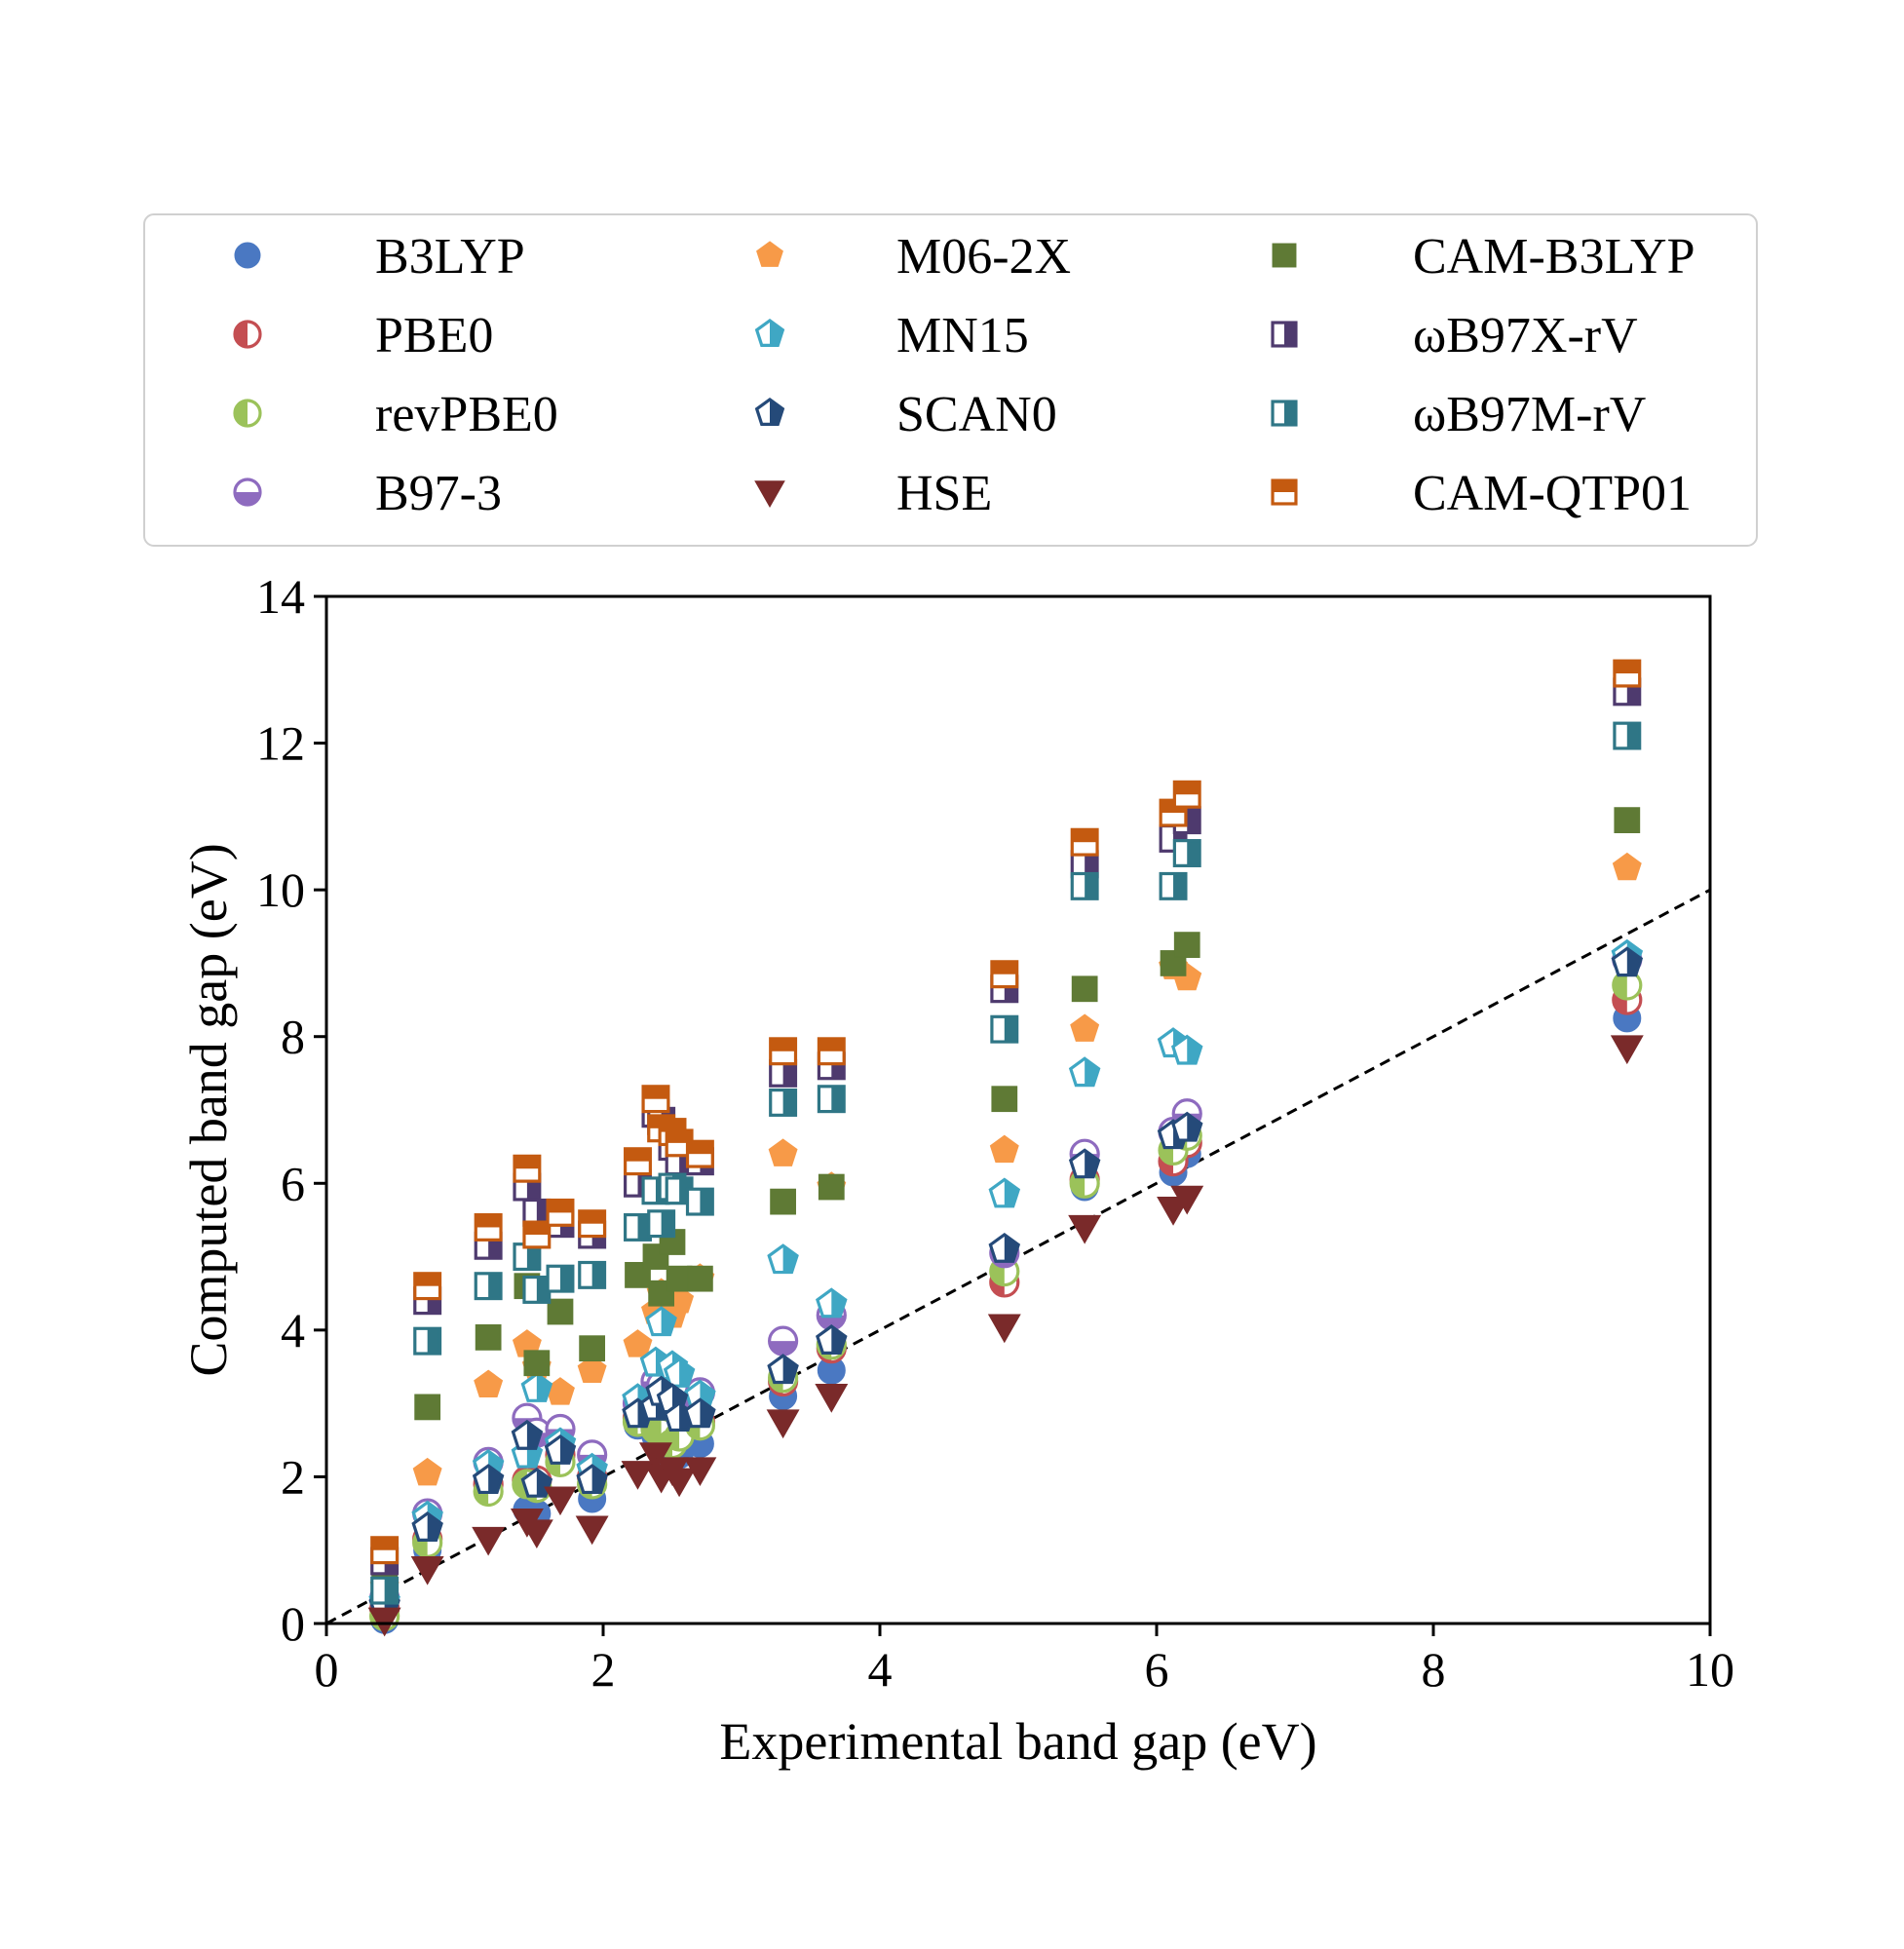 This screenshot has width=1904, height=1949. I want to click on legend-entry-mn15: MN15, so click(891, 335).